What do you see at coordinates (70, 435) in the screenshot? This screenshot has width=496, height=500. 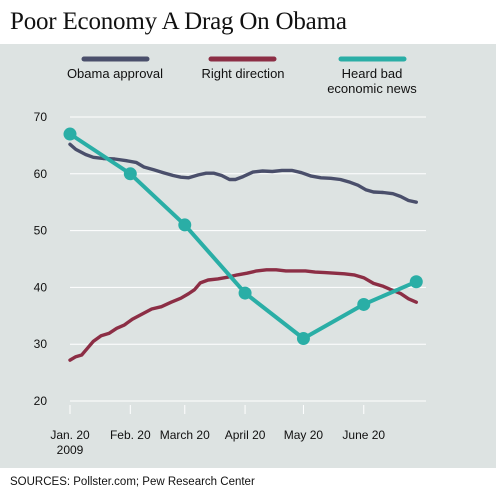 I see `x-tick-label-jan-20: Jan. 20` at bounding box center [70, 435].